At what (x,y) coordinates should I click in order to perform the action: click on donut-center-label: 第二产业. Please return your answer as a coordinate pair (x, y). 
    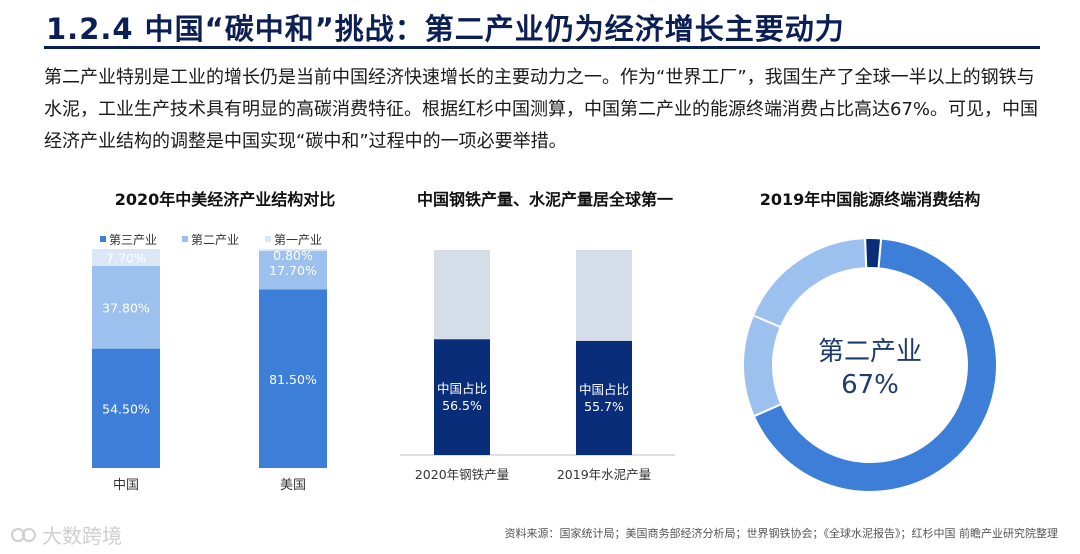
    Looking at the image, I should click on (870, 352).